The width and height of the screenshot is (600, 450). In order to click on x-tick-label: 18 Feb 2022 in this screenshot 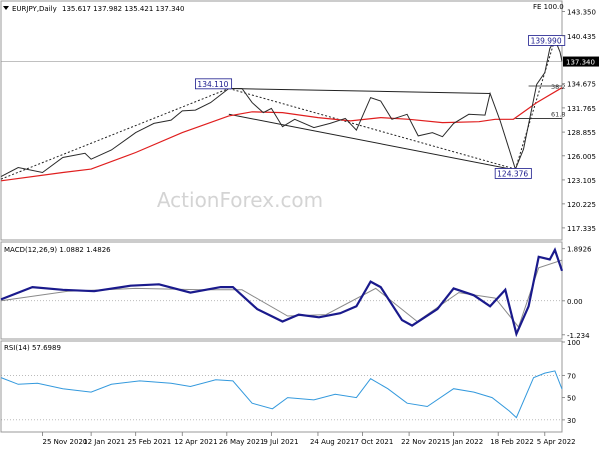, I will do `click(512, 442)`.